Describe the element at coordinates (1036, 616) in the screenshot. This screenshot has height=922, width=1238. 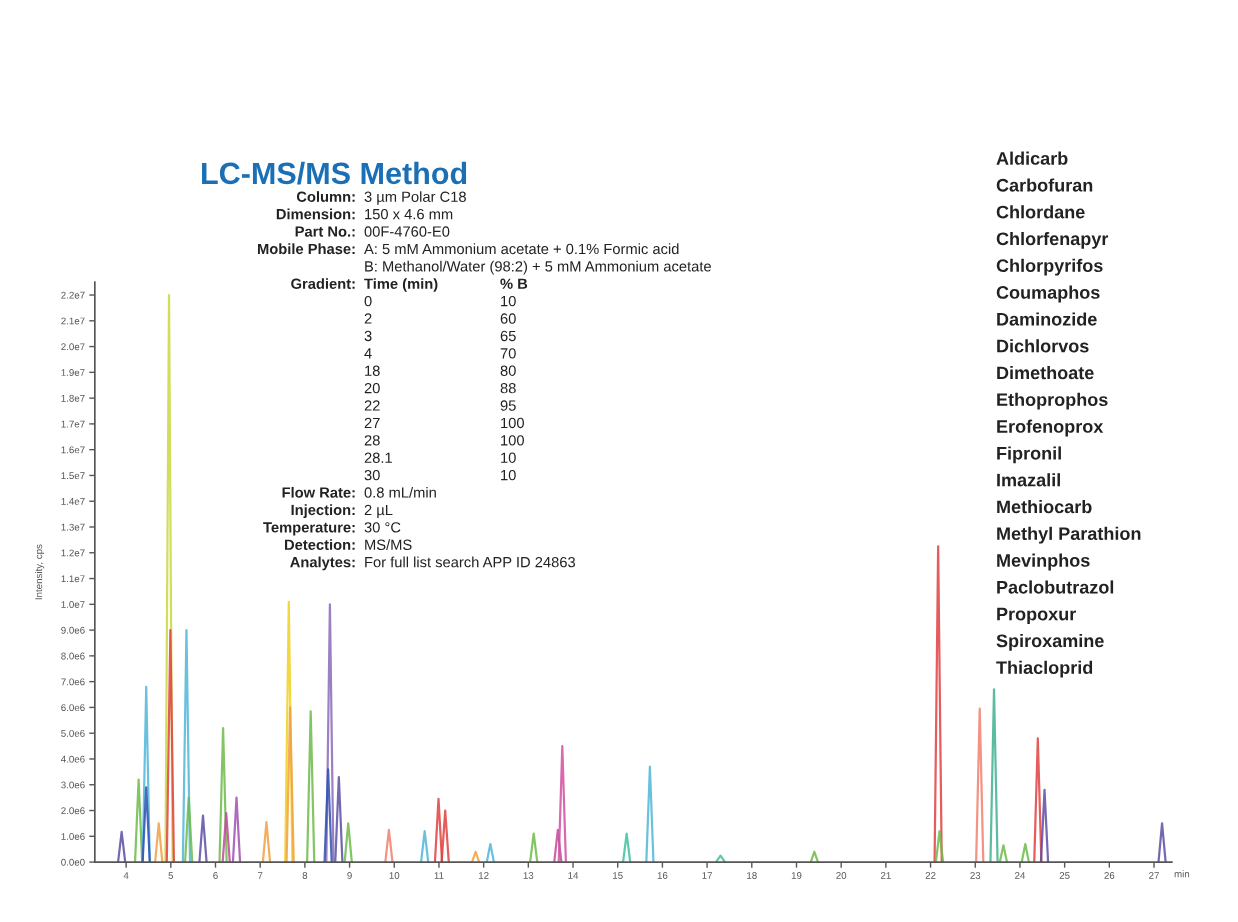
I see `annotation: Propoxur` at that location.